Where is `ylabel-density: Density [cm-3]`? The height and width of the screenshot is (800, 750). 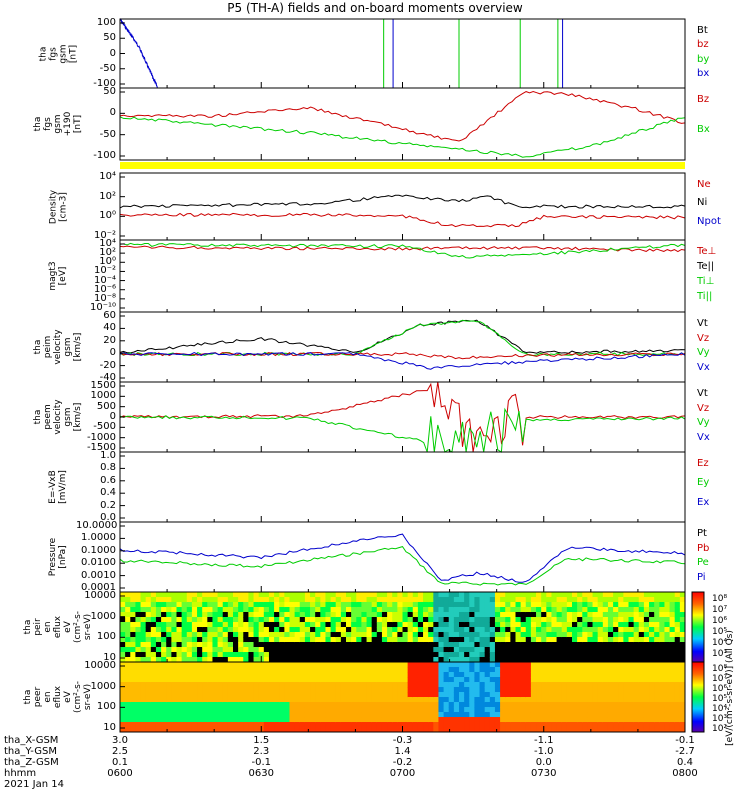 ylabel-density: Density [cm-3] is located at coordinates (58, 206).